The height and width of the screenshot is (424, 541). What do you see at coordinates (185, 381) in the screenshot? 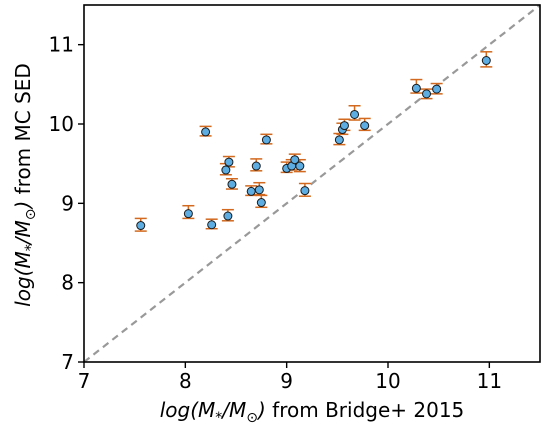
I see `x-tick-label: 8` at bounding box center [185, 381].